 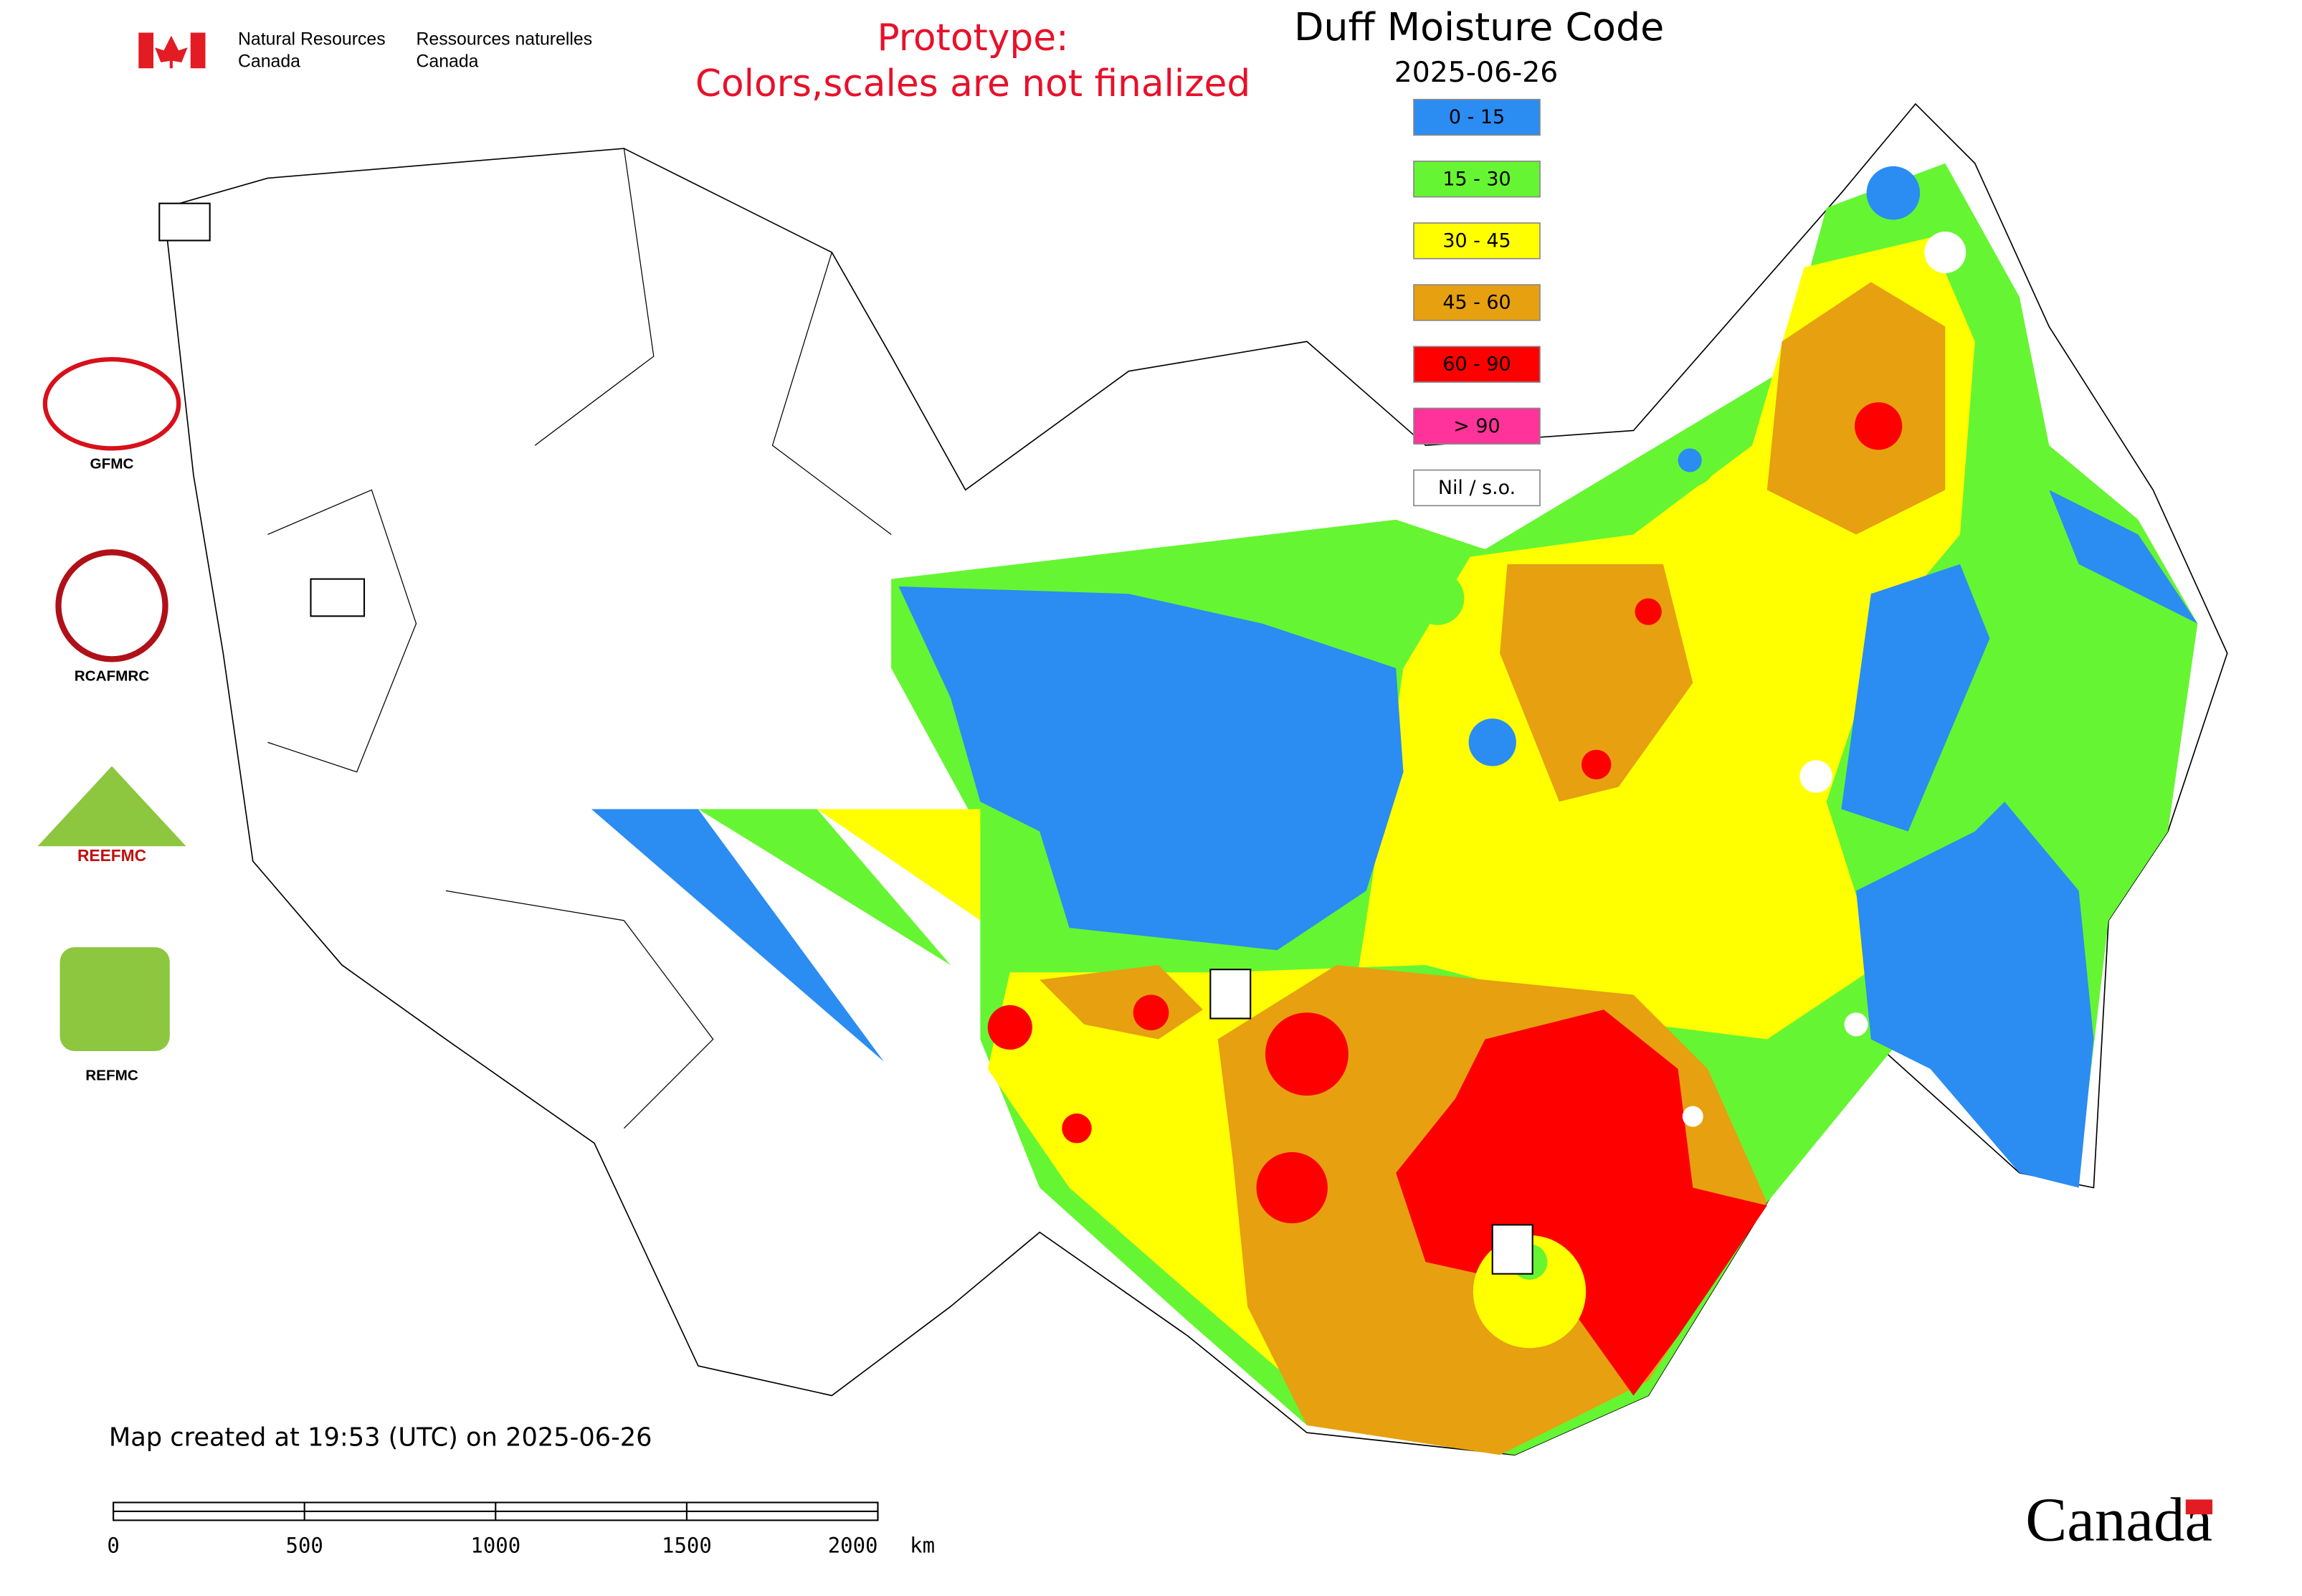 What do you see at coordinates (2199, 1507) in the screenshot?
I see `wordmark-flag` at bounding box center [2199, 1507].